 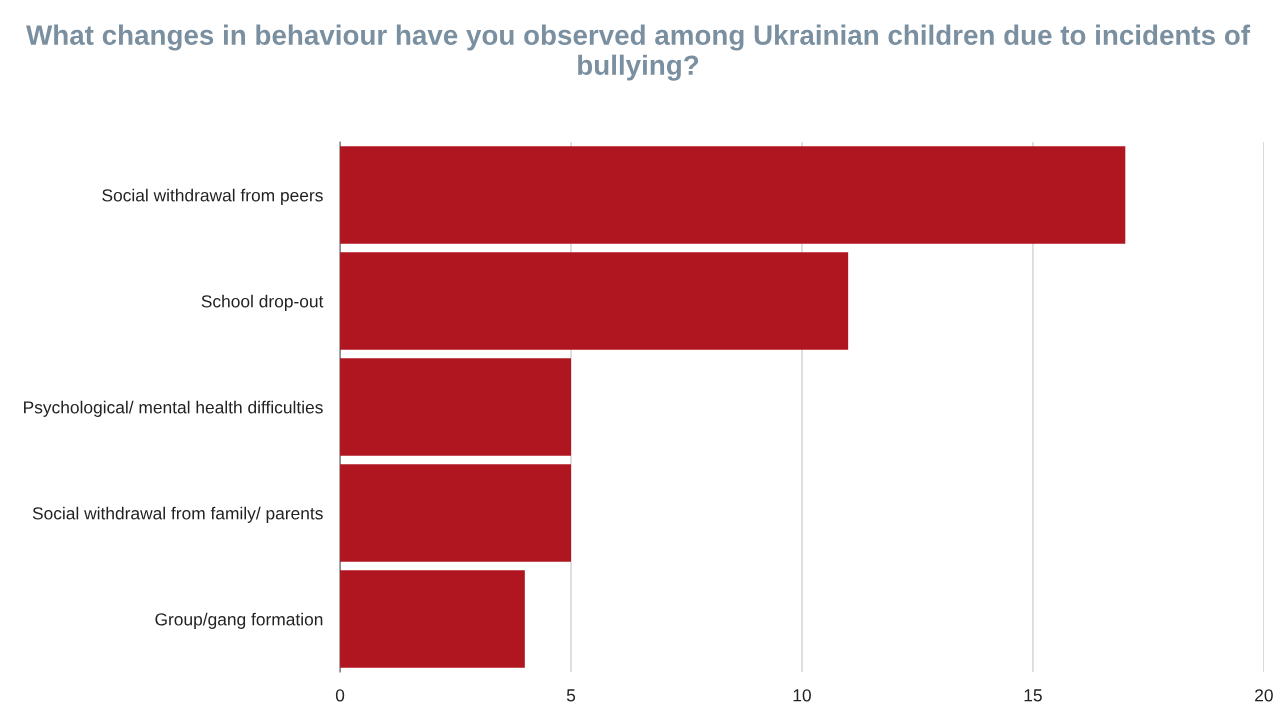 I want to click on x-tick-label: 5, so click(x=571, y=695).